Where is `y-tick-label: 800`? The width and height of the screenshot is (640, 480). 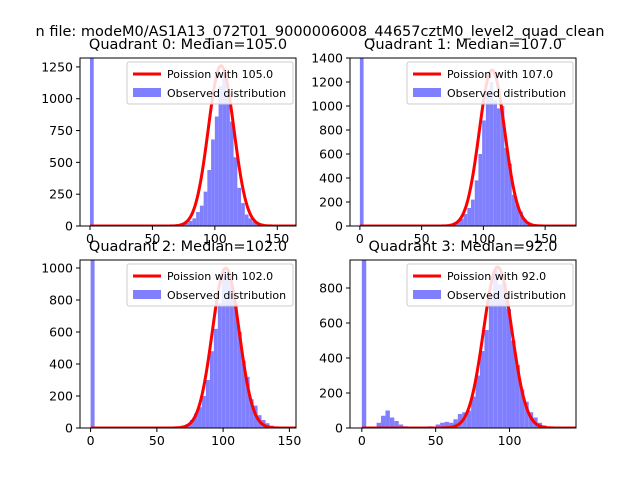 y-tick-label: 800 is located at coordinates (61, 300).